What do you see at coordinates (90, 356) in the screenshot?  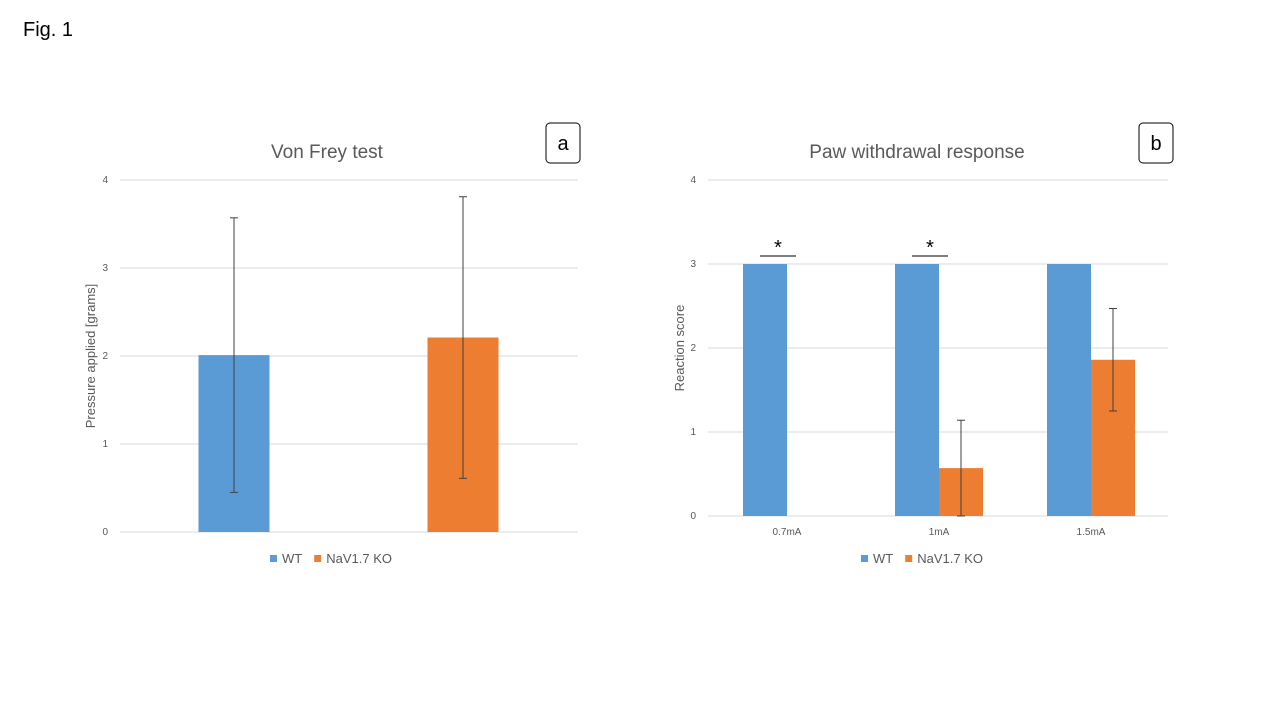 I see `chart-a-ylabel: Pressure applied [grams]` at bounding box center [90, 356].